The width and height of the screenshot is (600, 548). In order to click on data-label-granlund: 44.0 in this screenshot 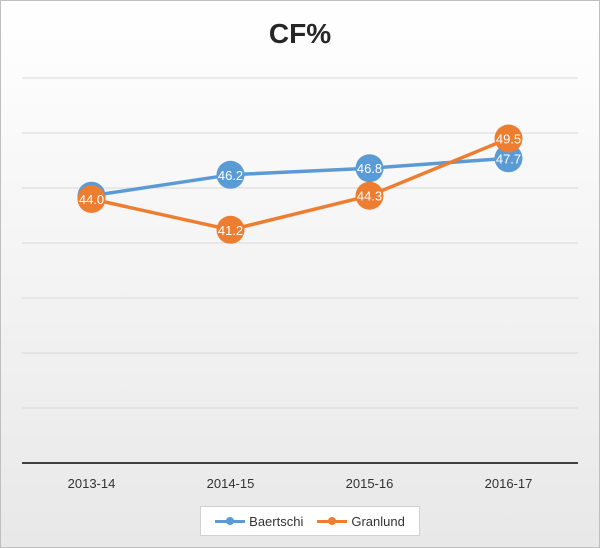, I will do `click(91, 199)`.